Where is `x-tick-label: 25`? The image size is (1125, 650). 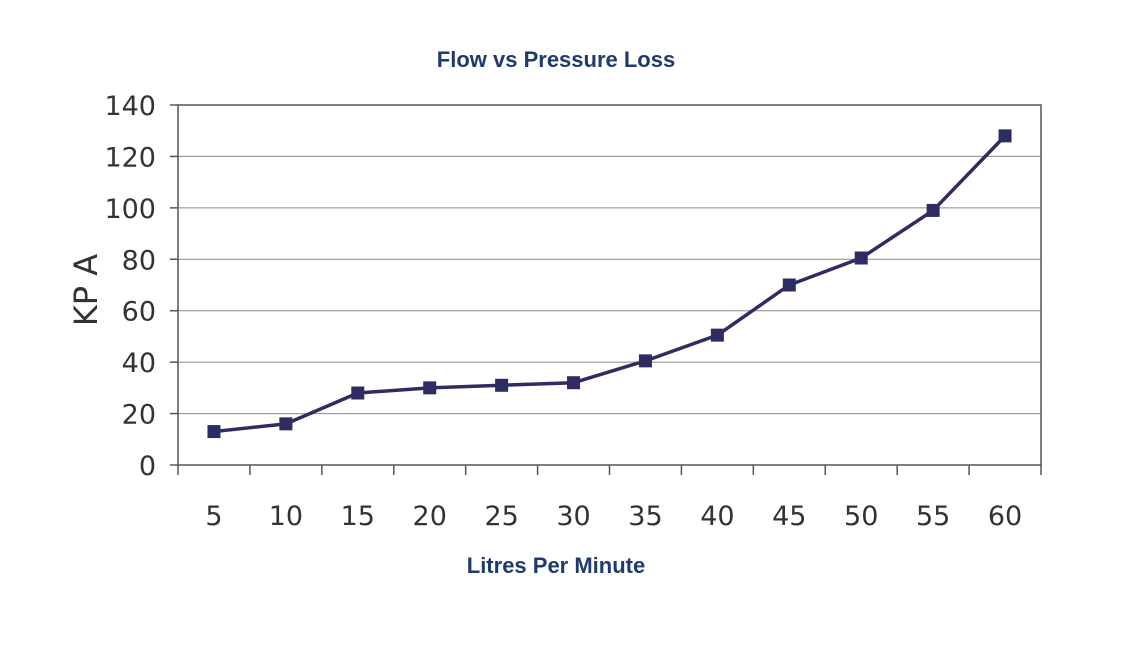
x-tick-label: 25 is located at coordinates (501, 516).